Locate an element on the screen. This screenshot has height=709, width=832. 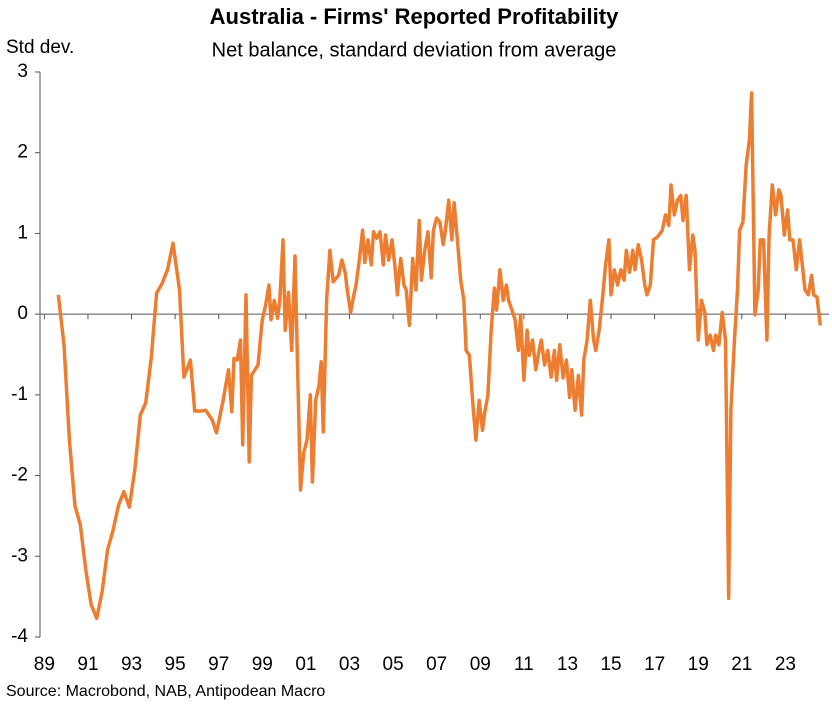
x-tick-label: 97 is located at coordinates (218, 664).